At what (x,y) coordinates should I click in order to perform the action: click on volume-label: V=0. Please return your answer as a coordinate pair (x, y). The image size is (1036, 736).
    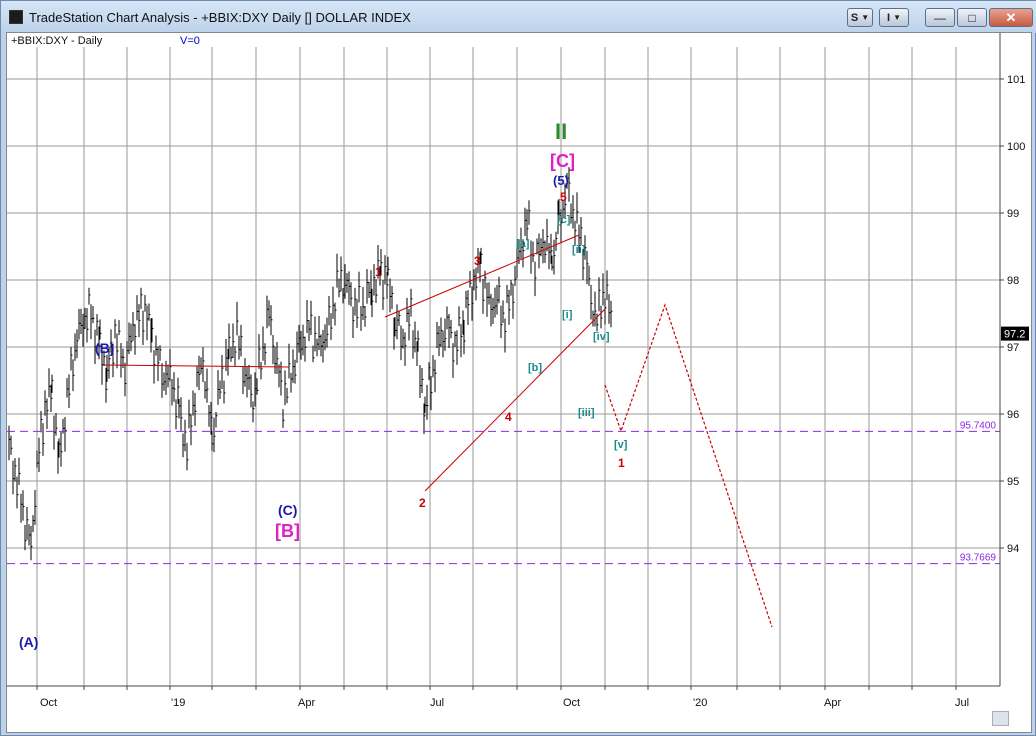
    Looking at the image, I should click on (190, 41).